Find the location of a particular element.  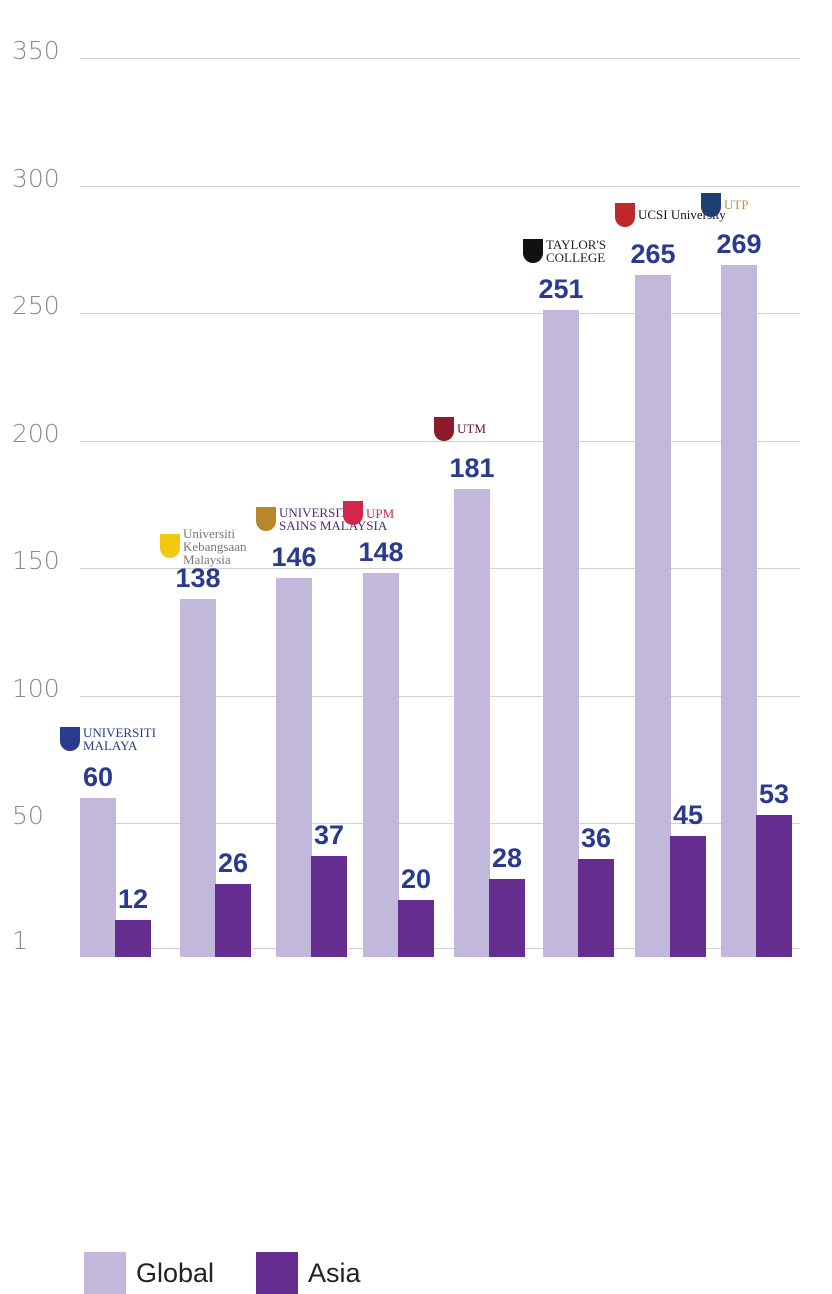

y-tick-label: 50 is located at coordinates (28, 816).